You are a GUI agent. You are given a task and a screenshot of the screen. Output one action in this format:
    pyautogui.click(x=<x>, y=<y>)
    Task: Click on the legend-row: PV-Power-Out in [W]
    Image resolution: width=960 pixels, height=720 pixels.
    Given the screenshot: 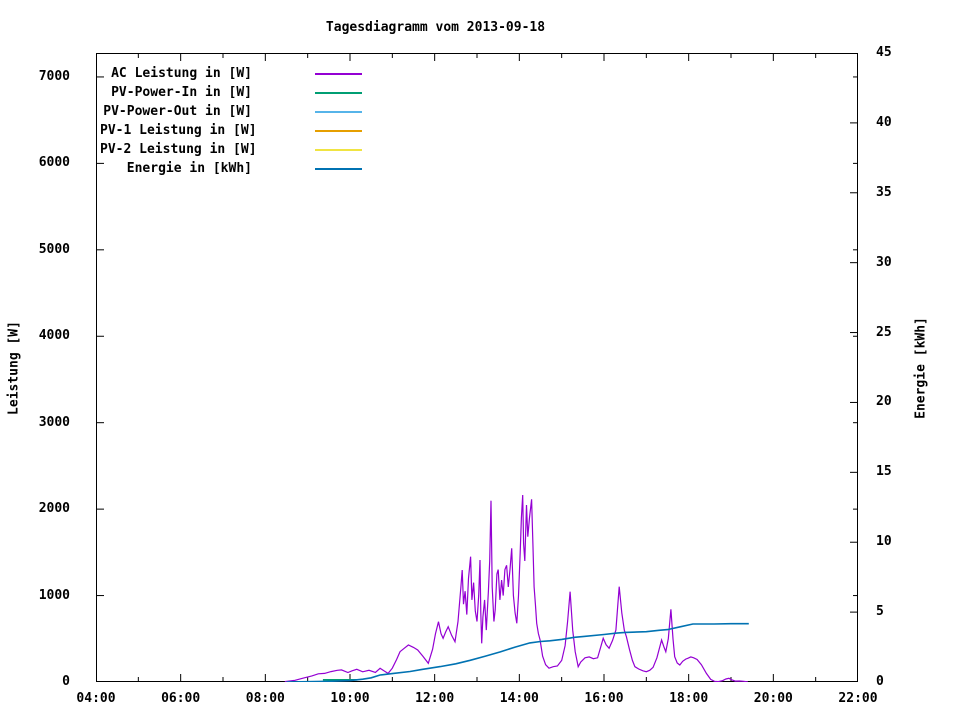 What is the action you would take?
    pyautogui.click(x=231, y=111)
    